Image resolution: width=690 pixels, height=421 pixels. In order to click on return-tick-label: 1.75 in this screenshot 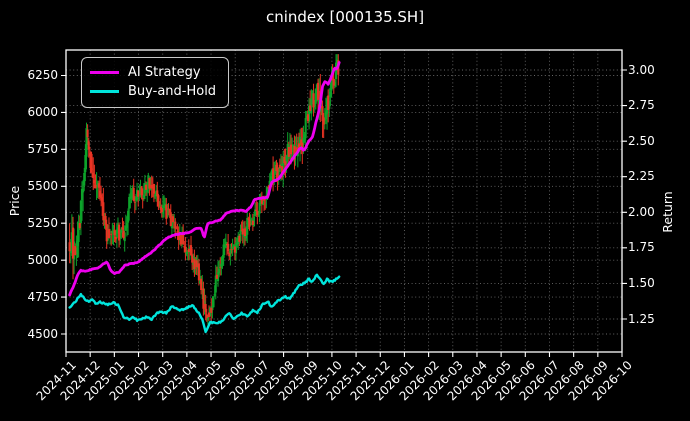, I will do `click(641, 247)`.